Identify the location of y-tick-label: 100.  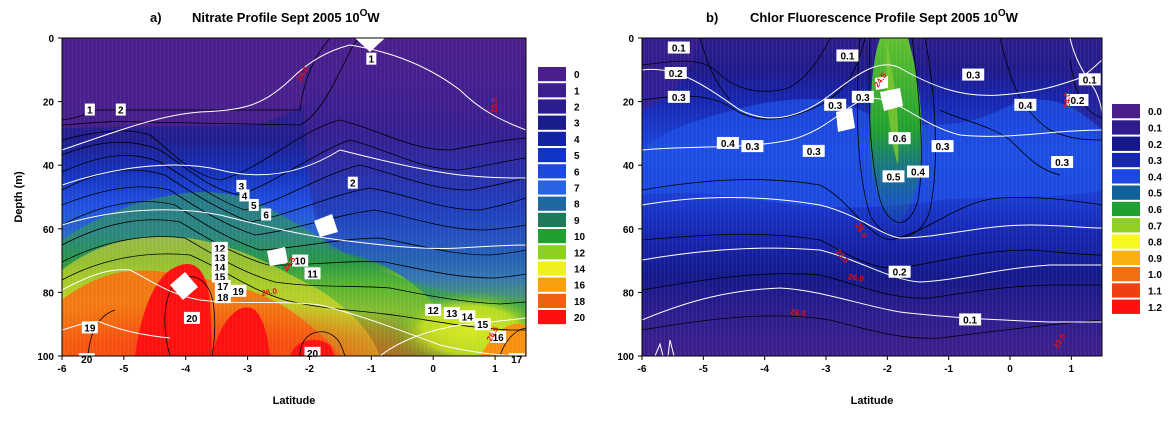
(45, 357).